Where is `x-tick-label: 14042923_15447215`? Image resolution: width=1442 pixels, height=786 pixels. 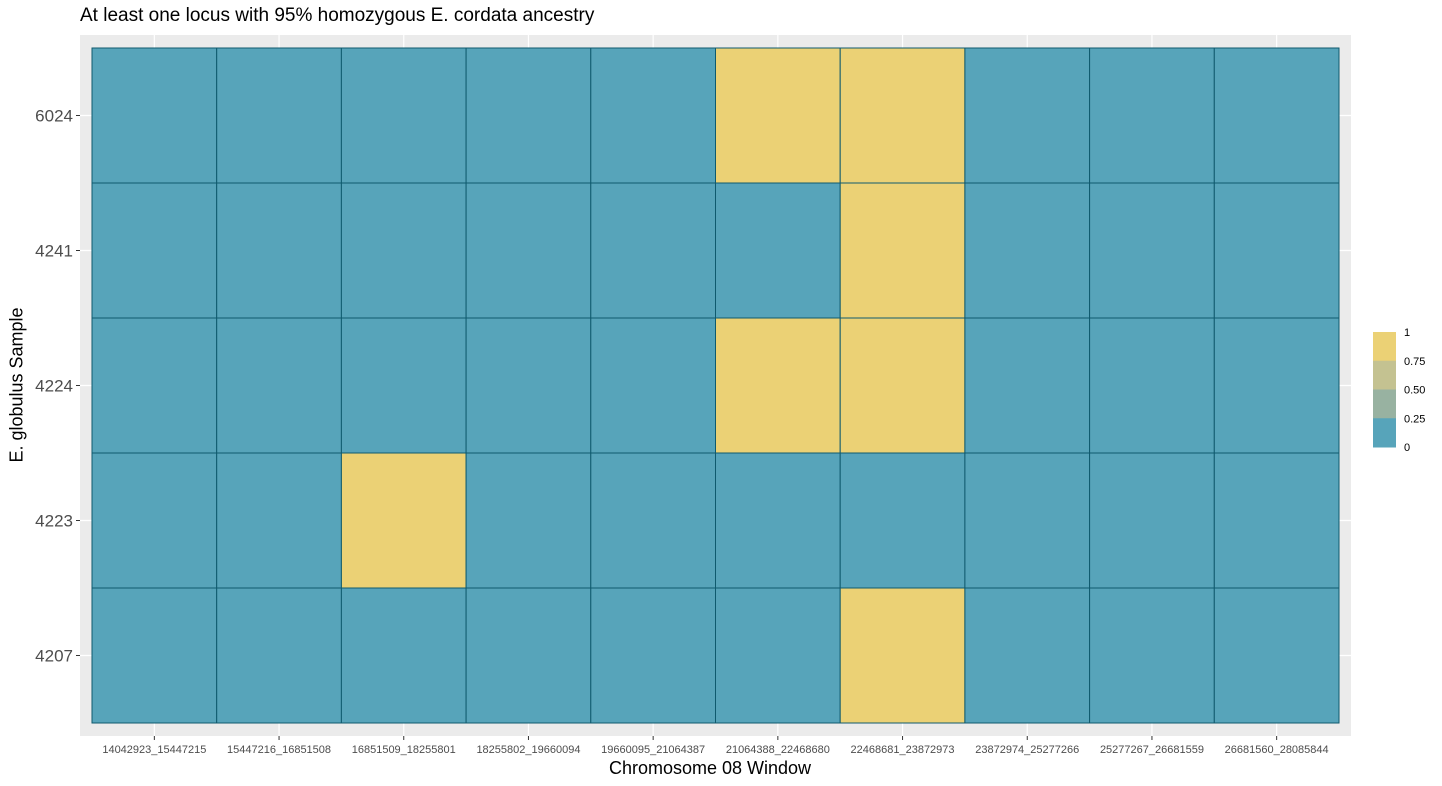 x-tick-label: 14042923_15447215 is located at coordinates (154, 750).